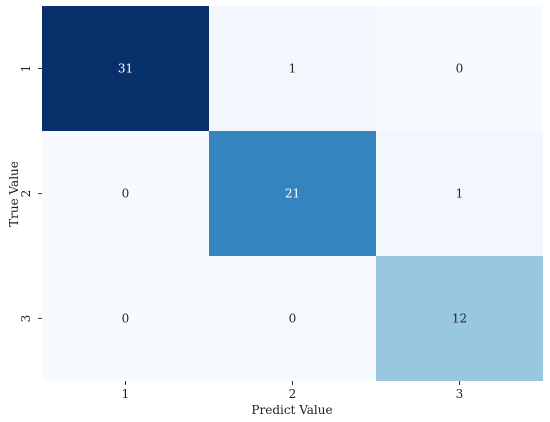 The width and height of the screenshot is (550, 422). I want to click on y-tick-label-3: 3, so click(26, 319).